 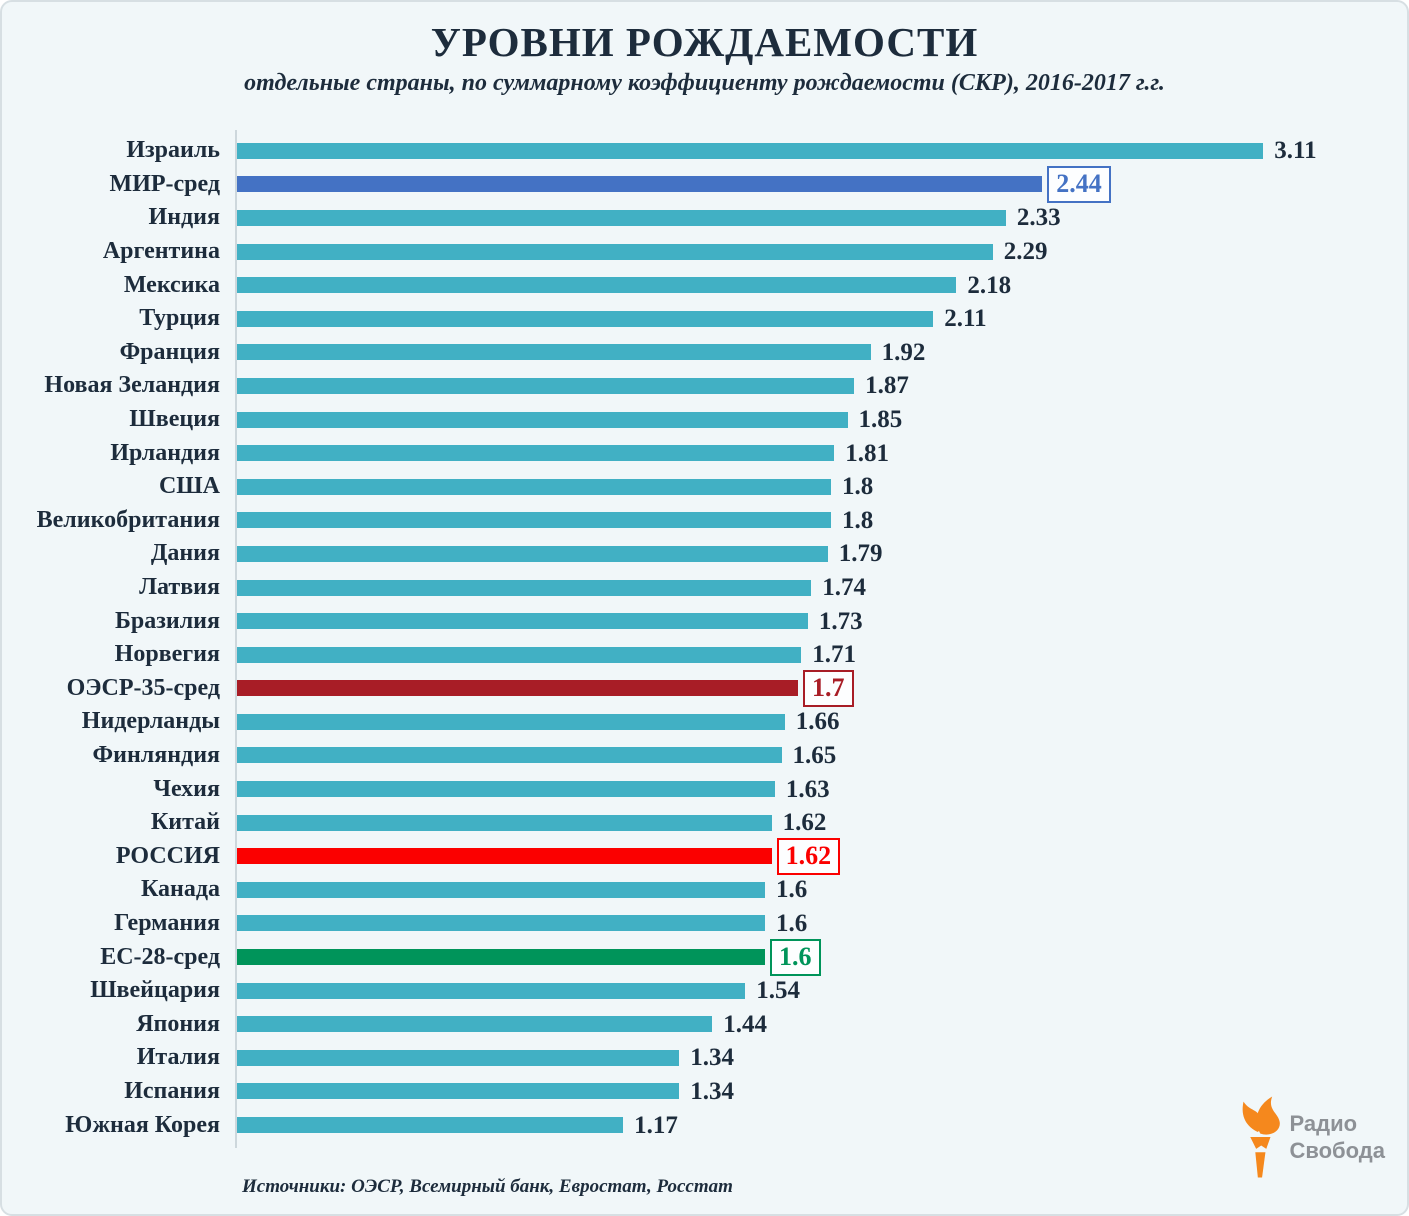 What do you see at coordinates (704, 688) in the screenshot?
I see `chart-row: ОЭСР-35-сред 1.7` at bounding box center [704, 688].